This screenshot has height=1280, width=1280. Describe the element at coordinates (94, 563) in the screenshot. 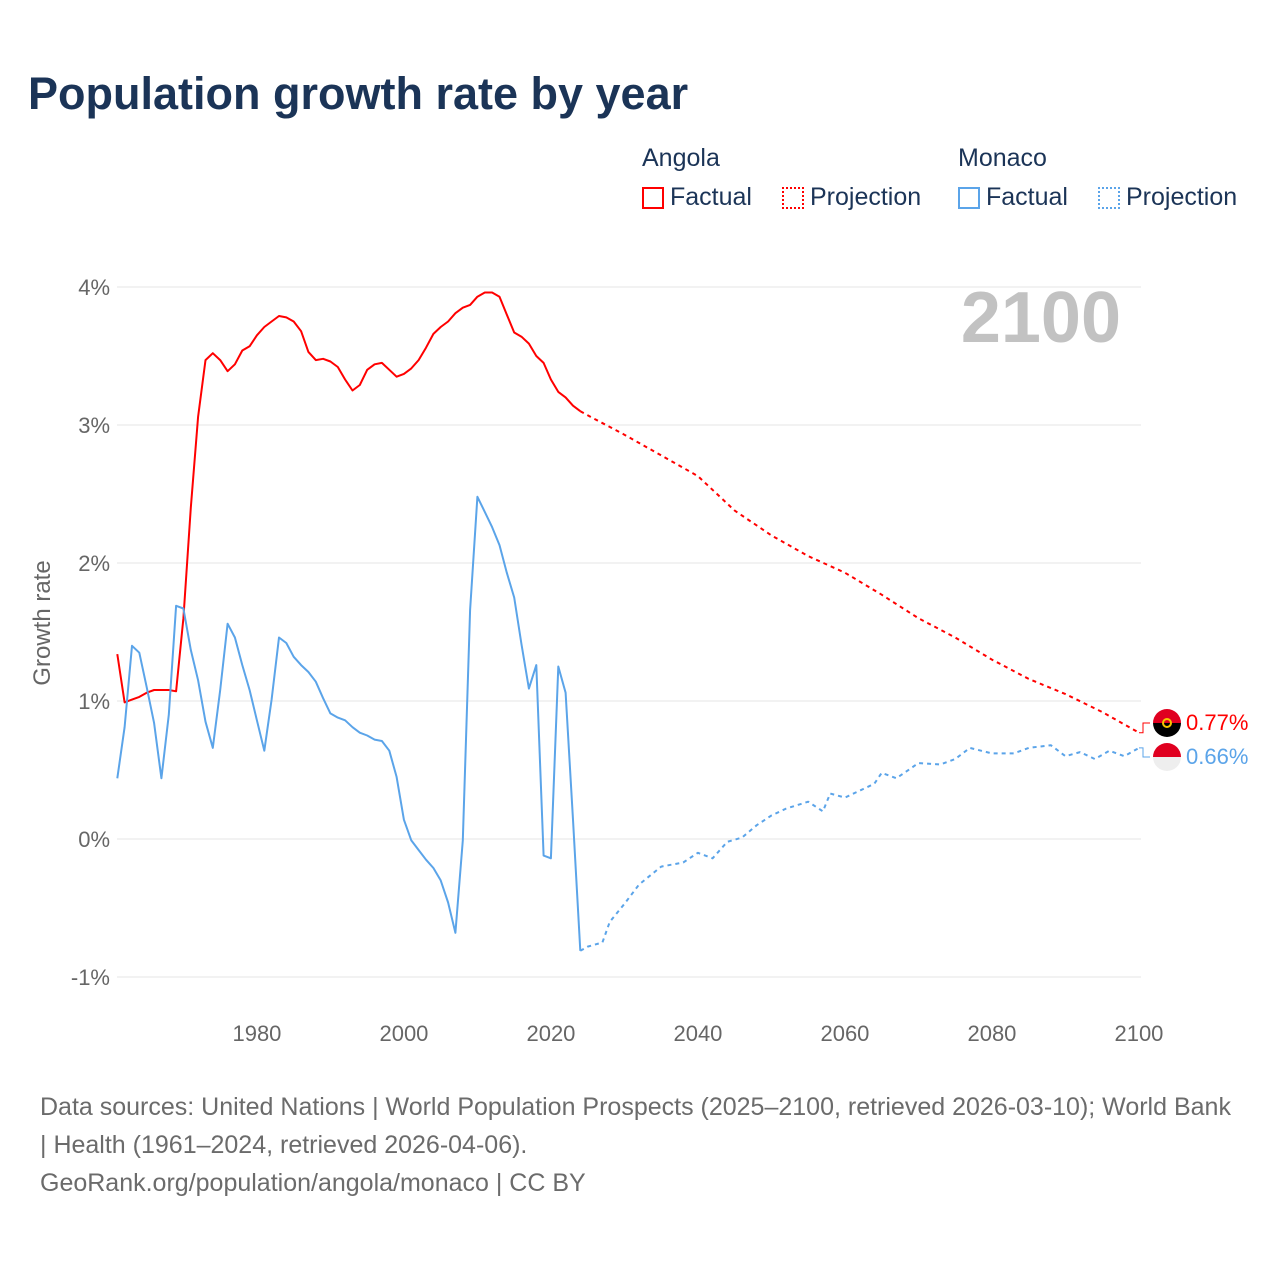

I see `y-tick-label: 2%` at that location.